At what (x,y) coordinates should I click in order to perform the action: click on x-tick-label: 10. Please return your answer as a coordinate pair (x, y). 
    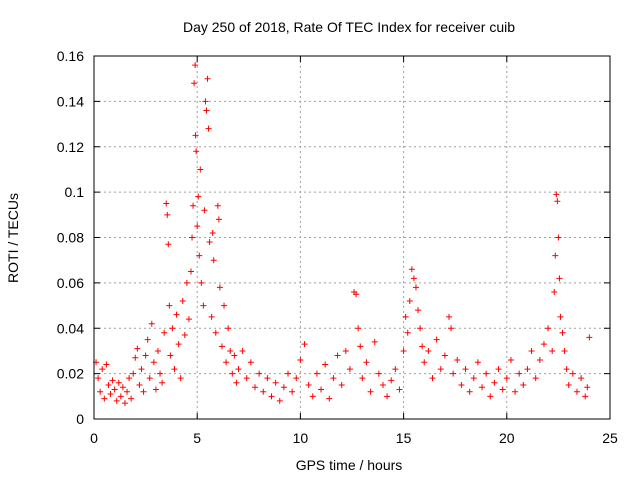
    Looking at the image, I should click on (301, 438).